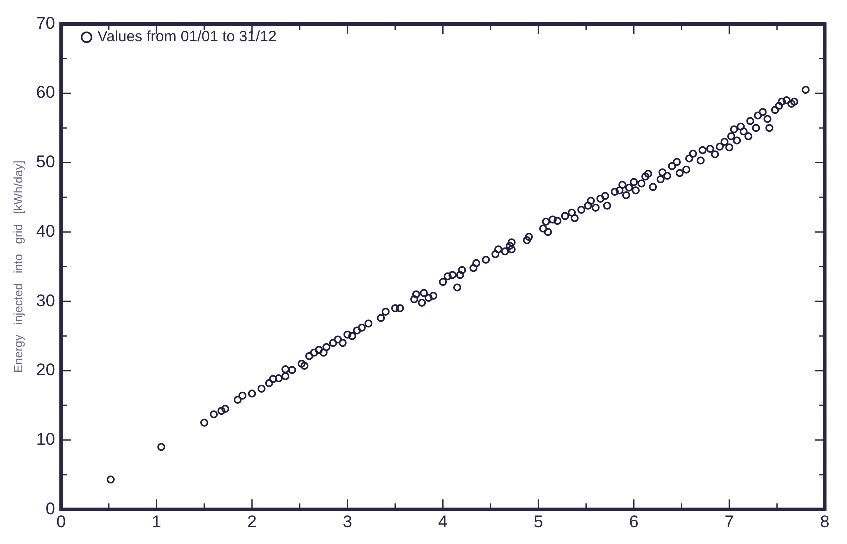 The image size is (847, 544). What do you see at coordinates (46, 92) in the screenshot?
I see `y-tick-label: 60` at bounding box center [46, 92].